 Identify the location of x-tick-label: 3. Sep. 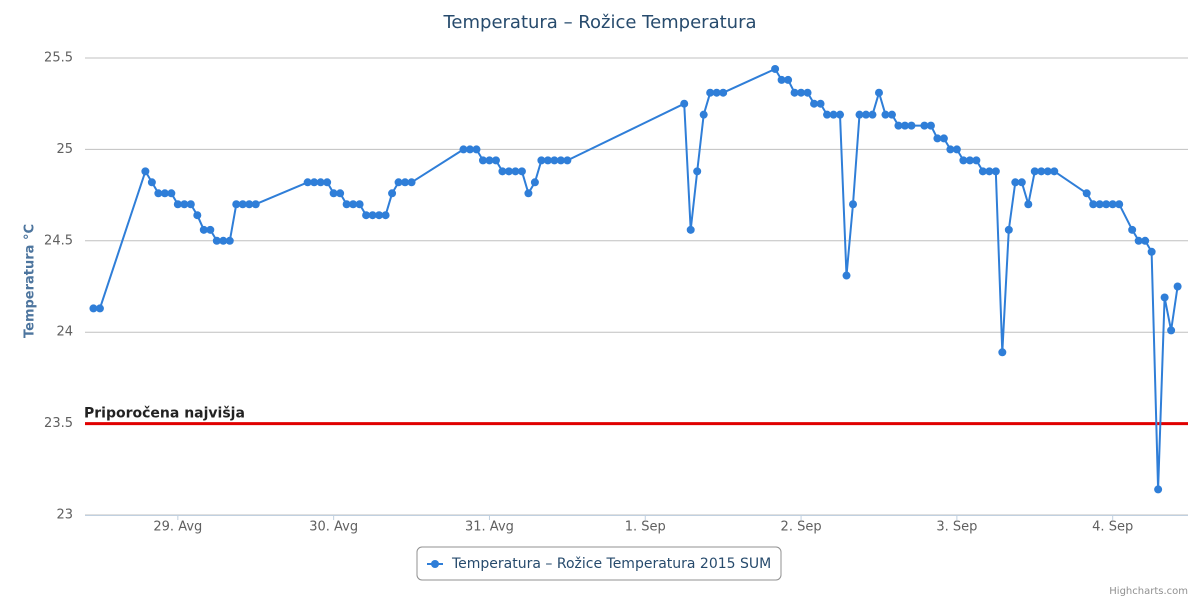
(956, 527).